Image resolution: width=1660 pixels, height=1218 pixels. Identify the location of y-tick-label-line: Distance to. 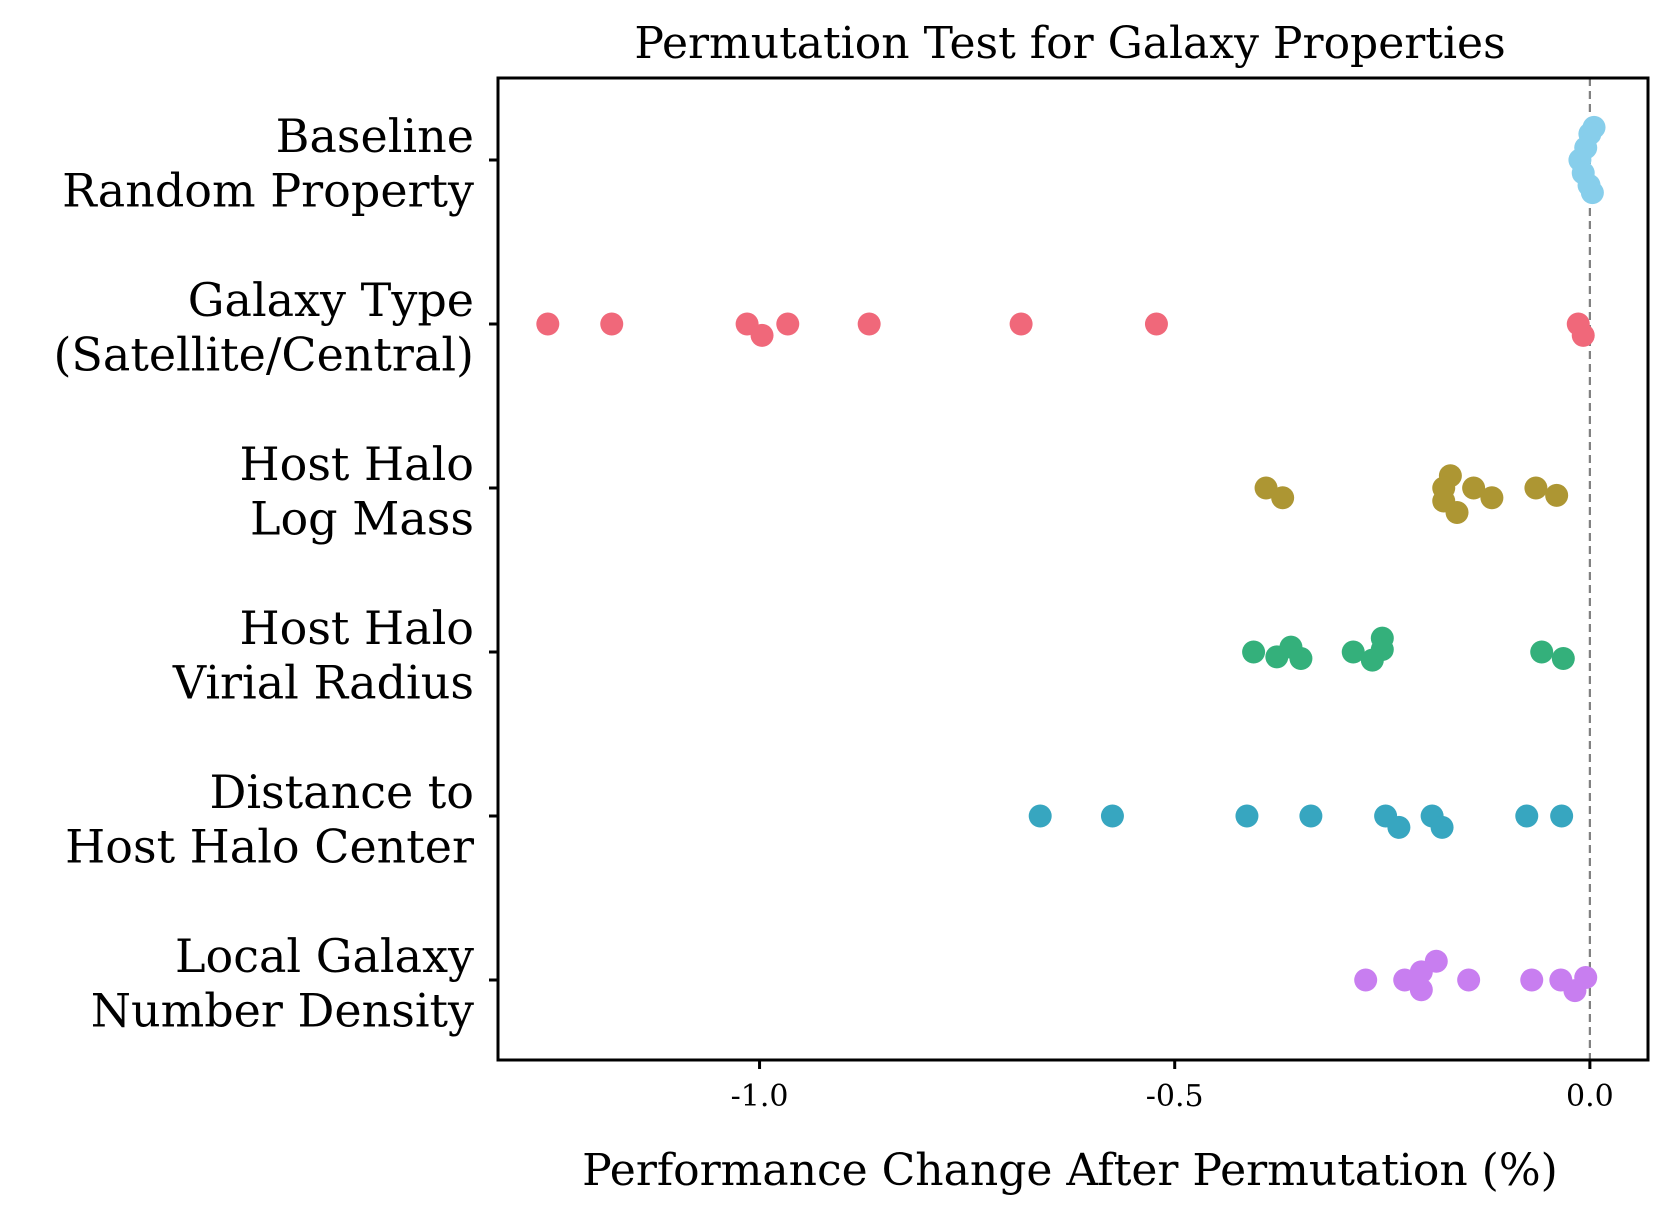
(341, 792).